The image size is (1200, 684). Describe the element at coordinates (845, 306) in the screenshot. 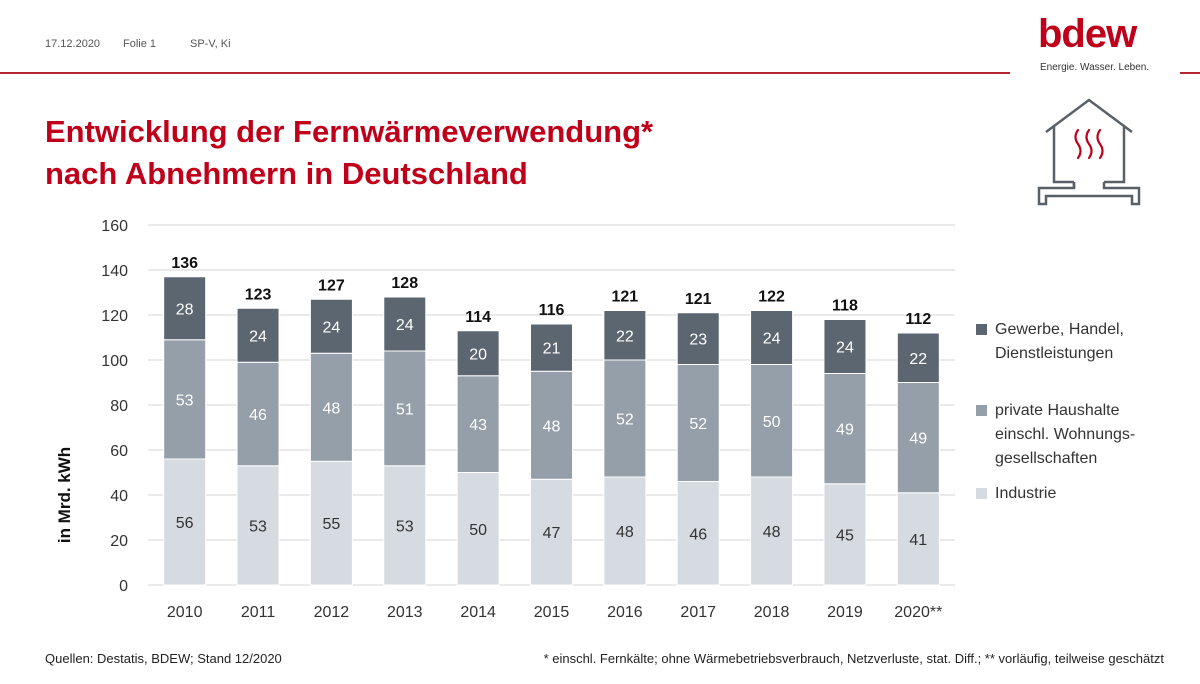

I see `bar-total-label: 118` at that location.